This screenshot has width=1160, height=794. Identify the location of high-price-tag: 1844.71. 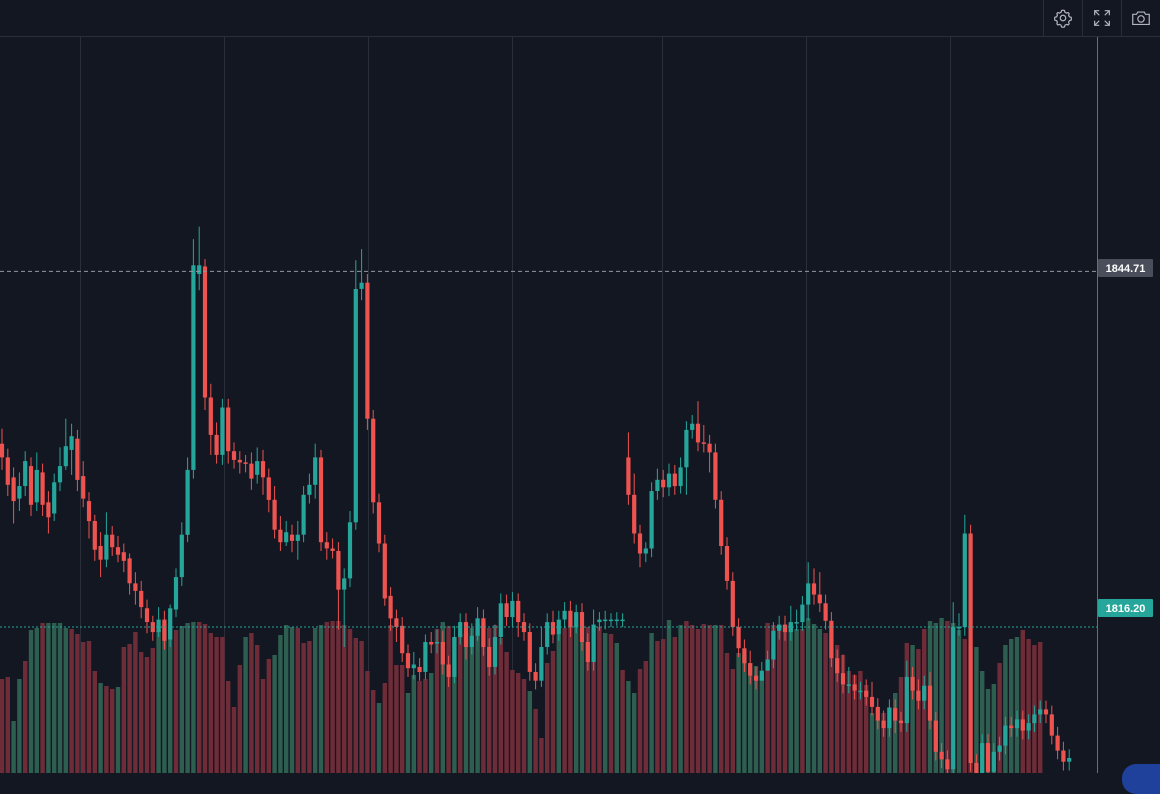
(1125, 268).